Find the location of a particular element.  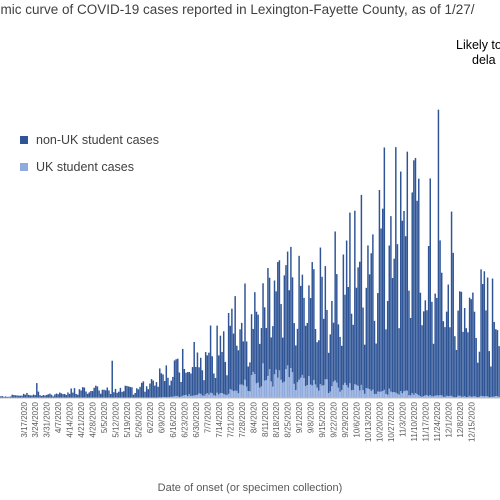

x-tick-label: 6/2/2020 is located at coordinates (150, 417).